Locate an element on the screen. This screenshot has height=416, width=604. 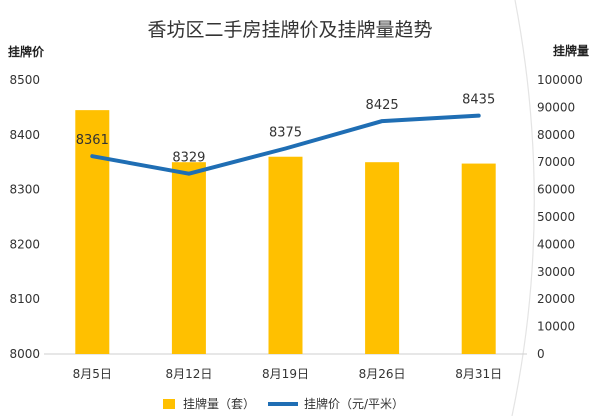
legend-bar-label: 挂牌量（套） is located at coordinates (219, 404).